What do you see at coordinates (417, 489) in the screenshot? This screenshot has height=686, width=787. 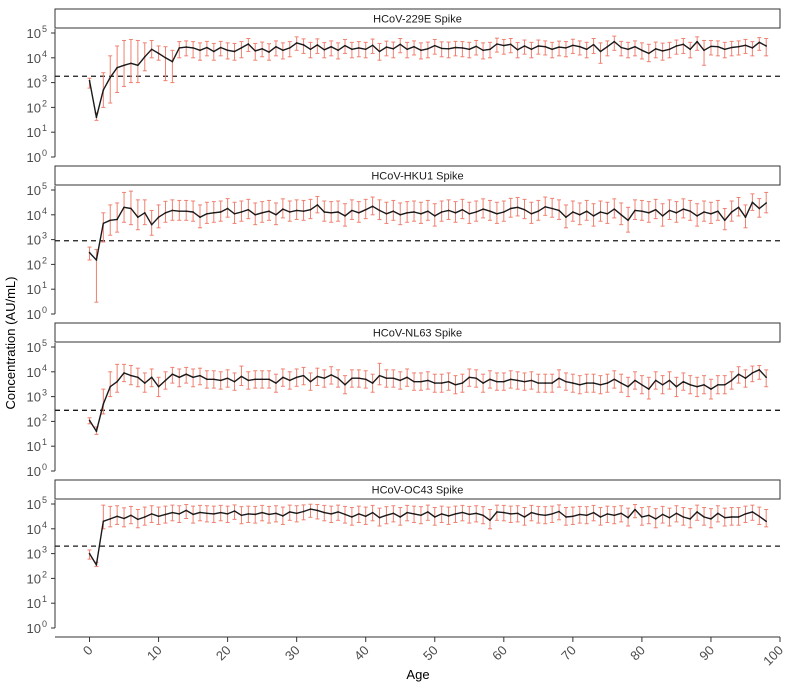 I see `panel-strip` at bounding box center [417, 489].